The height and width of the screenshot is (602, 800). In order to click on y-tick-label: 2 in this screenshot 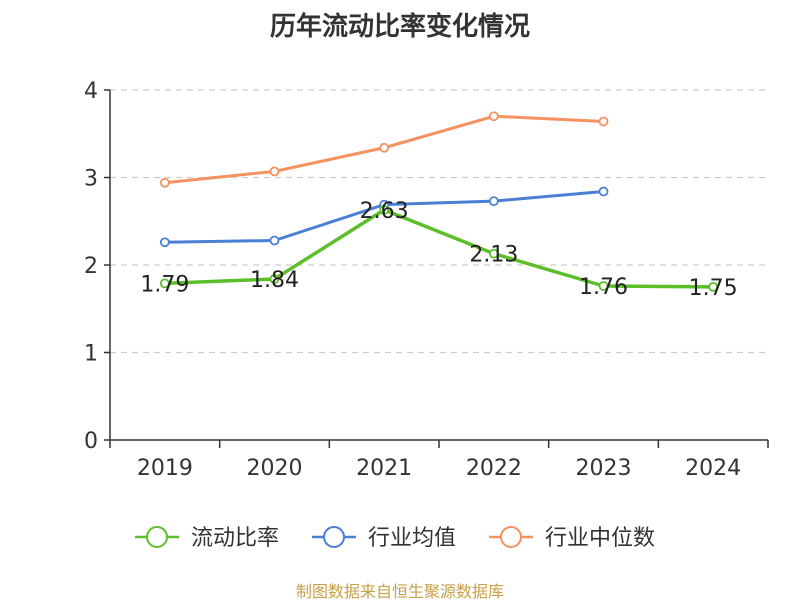, I will do `click(91, 266)`.